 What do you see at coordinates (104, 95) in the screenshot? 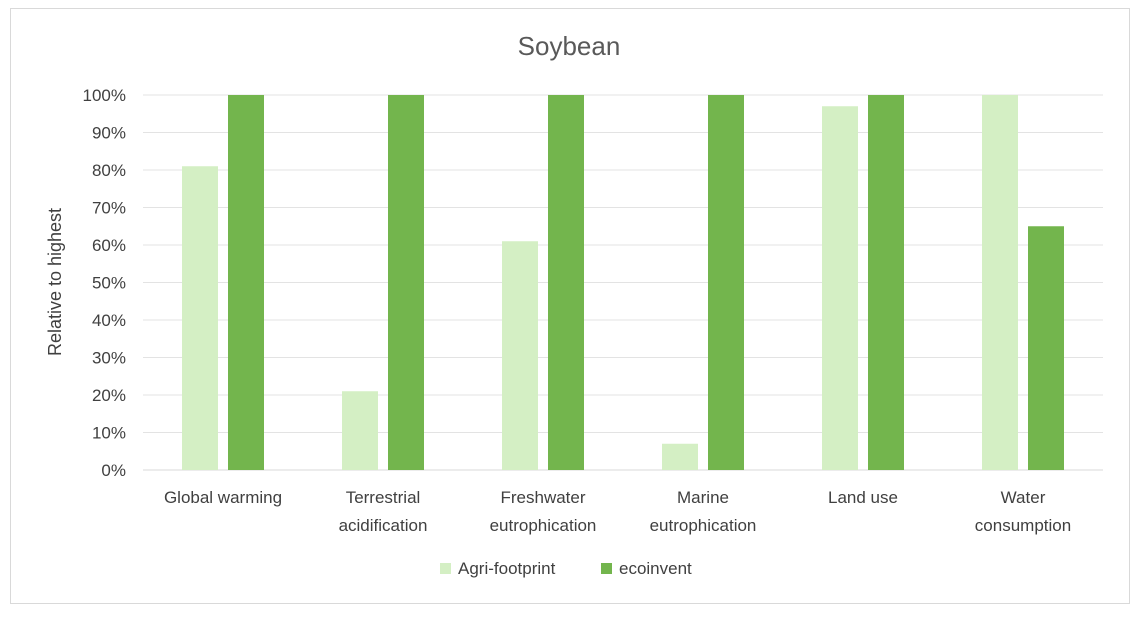
I see `y-tick-label: 100%` at bounding box center [104, 95].